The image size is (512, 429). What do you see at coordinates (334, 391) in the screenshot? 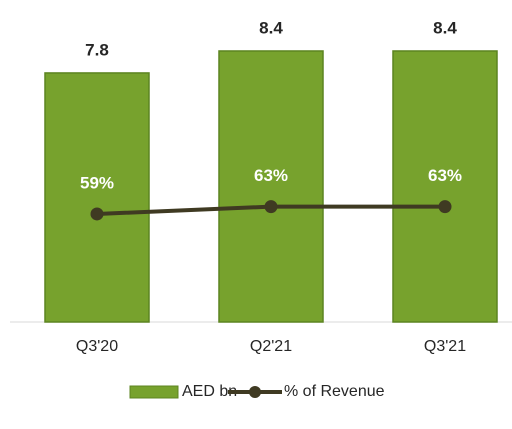
I see `legend-label: % of Revenue` at bounding box center [334, 391].